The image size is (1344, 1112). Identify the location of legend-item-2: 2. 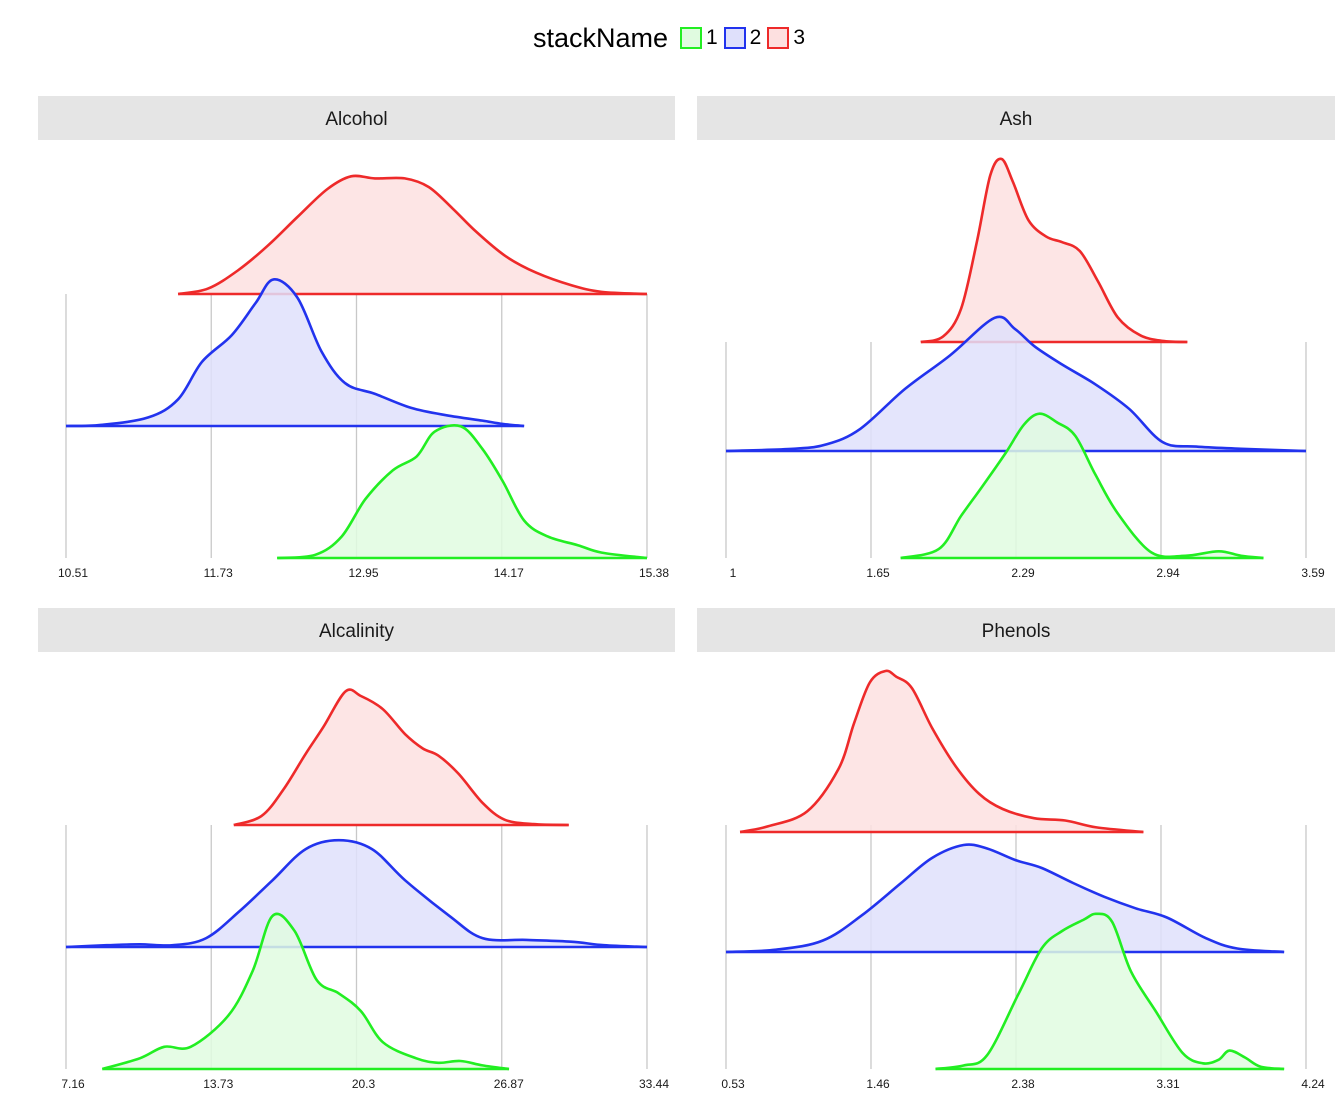
(742, 38).